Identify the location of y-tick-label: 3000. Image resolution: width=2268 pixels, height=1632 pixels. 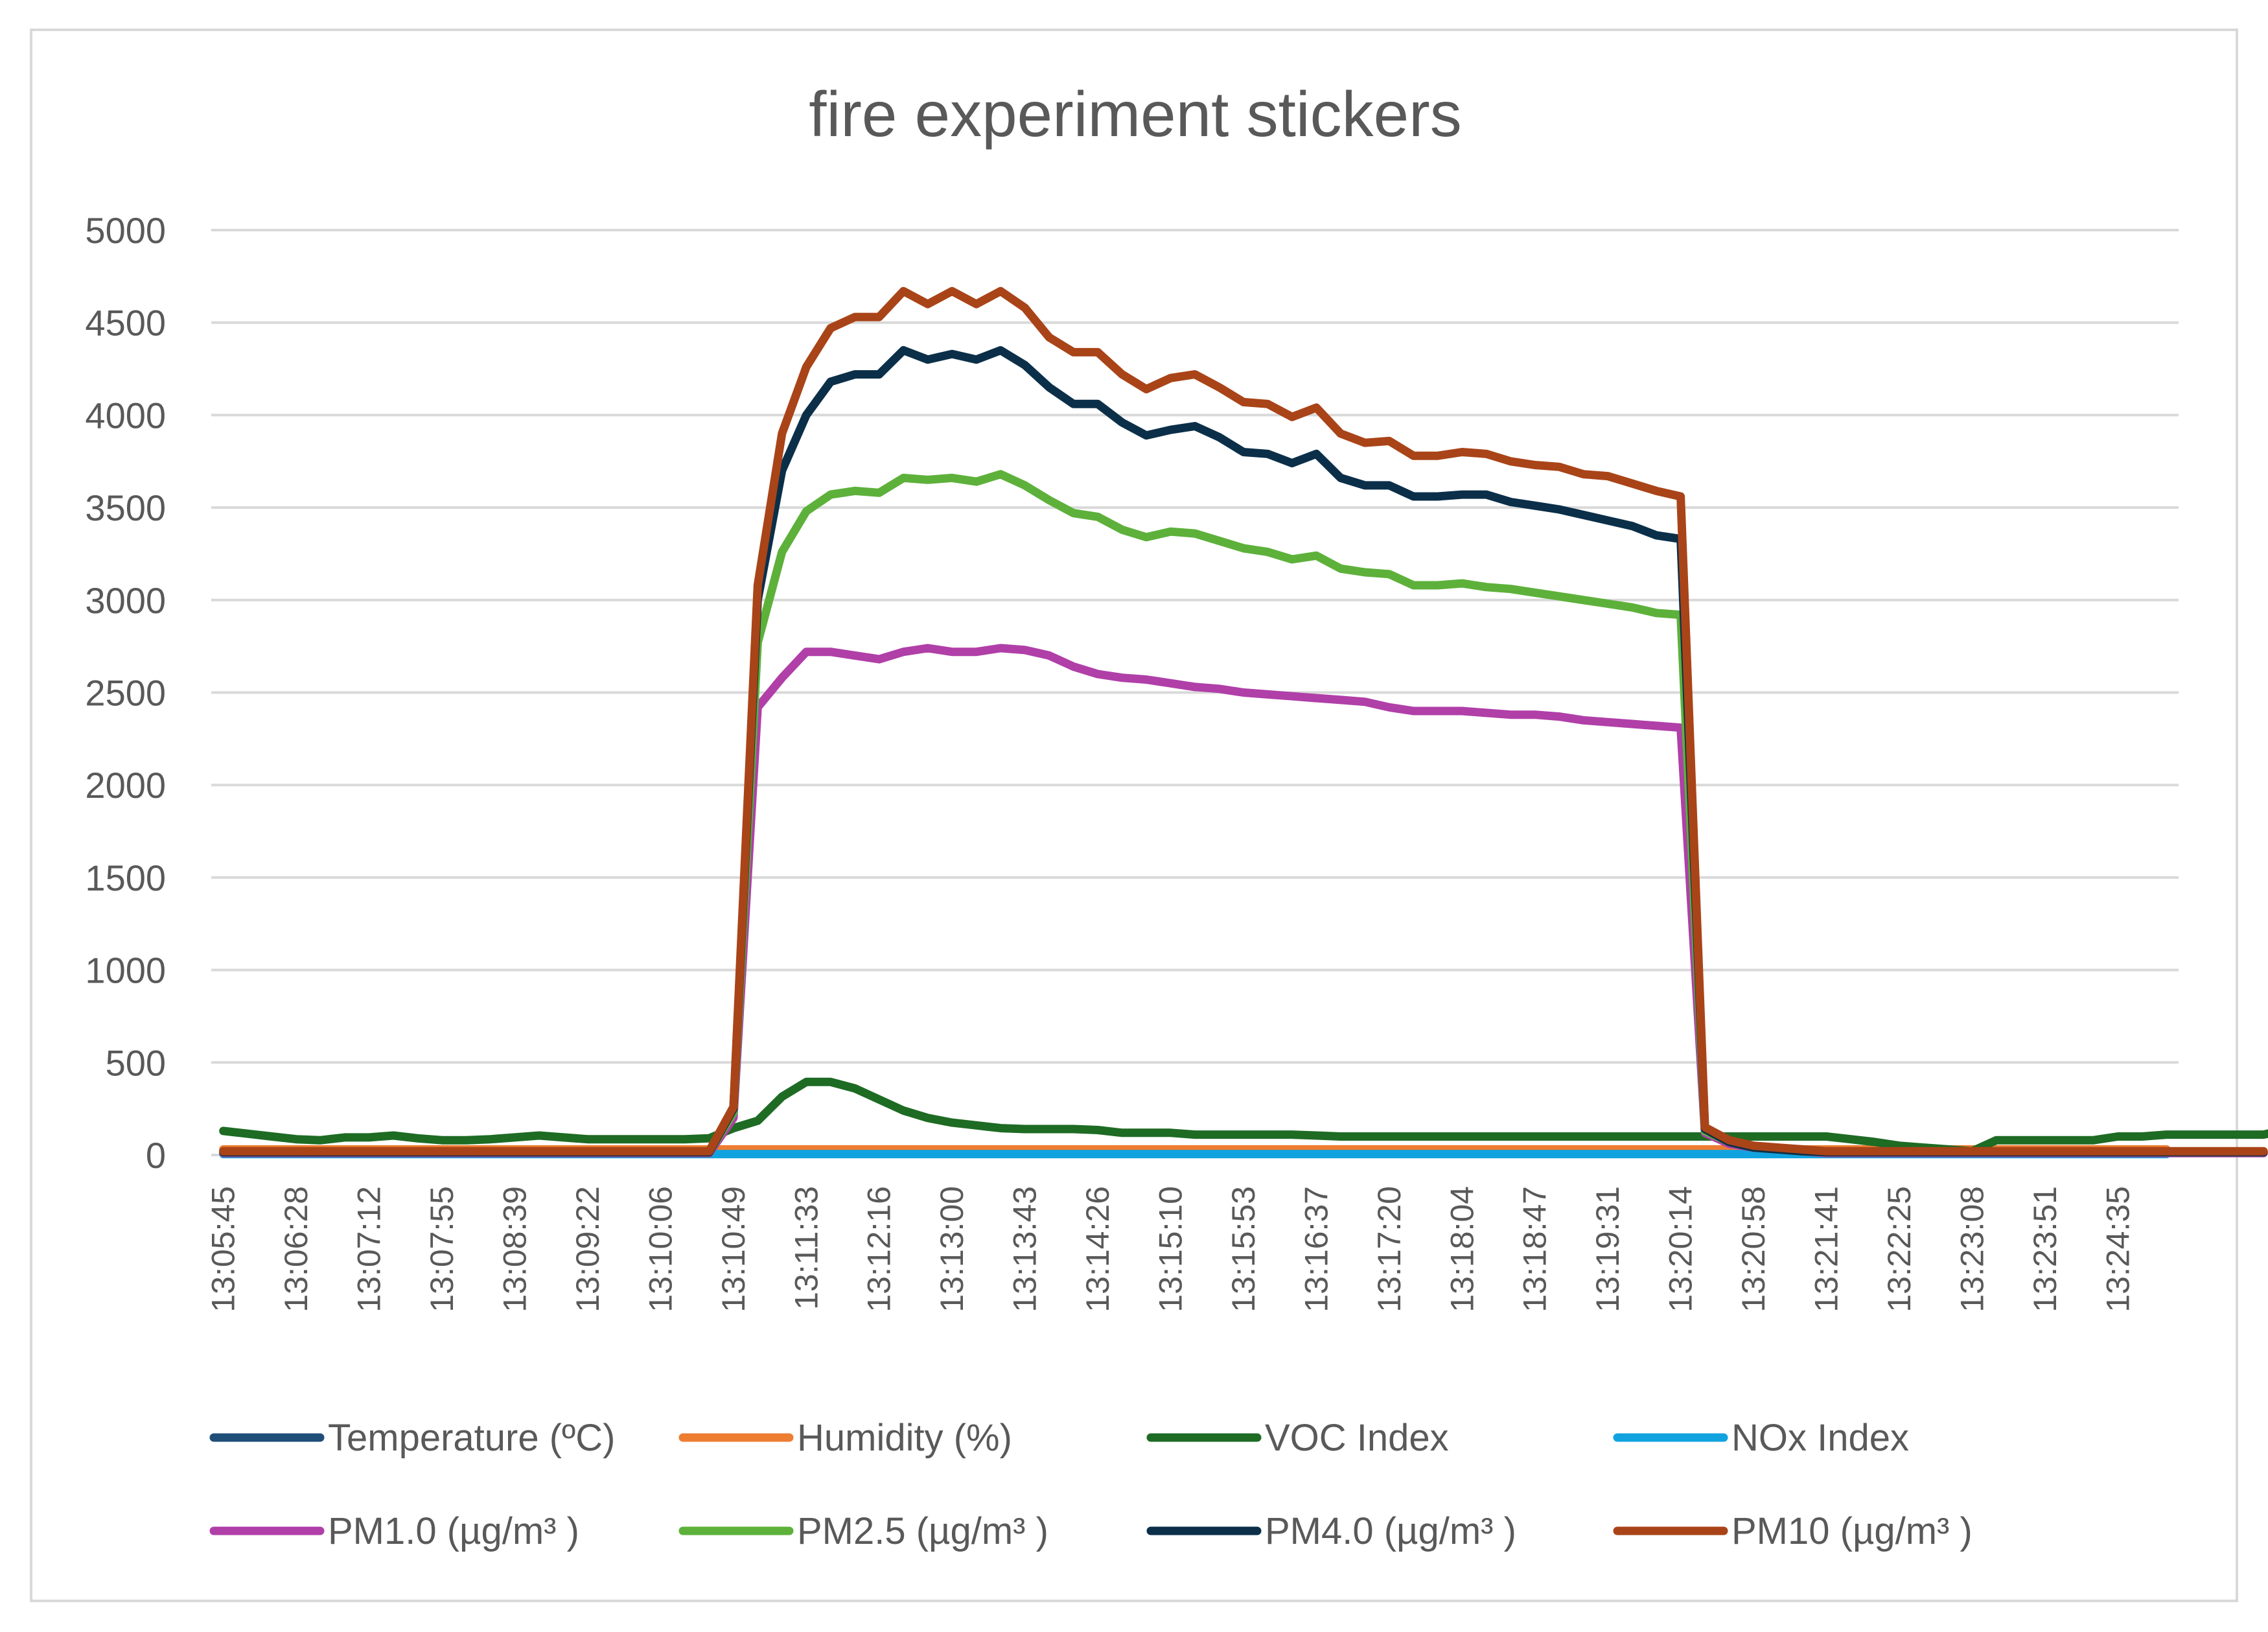
(125, 600).